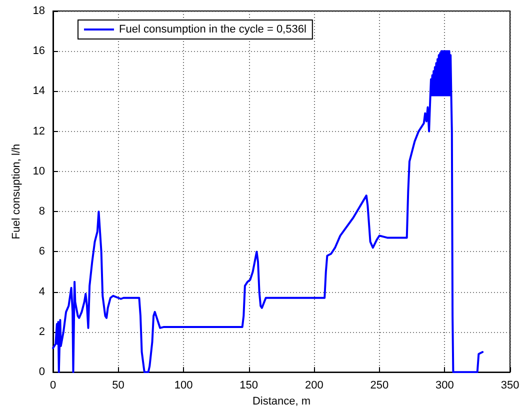 The height and width of the screenshot is (412, 523). What do you see at coordinates (314, 386) in the screenshot?
I see `x-tick-label: 200` at bounding box center [314, 386].